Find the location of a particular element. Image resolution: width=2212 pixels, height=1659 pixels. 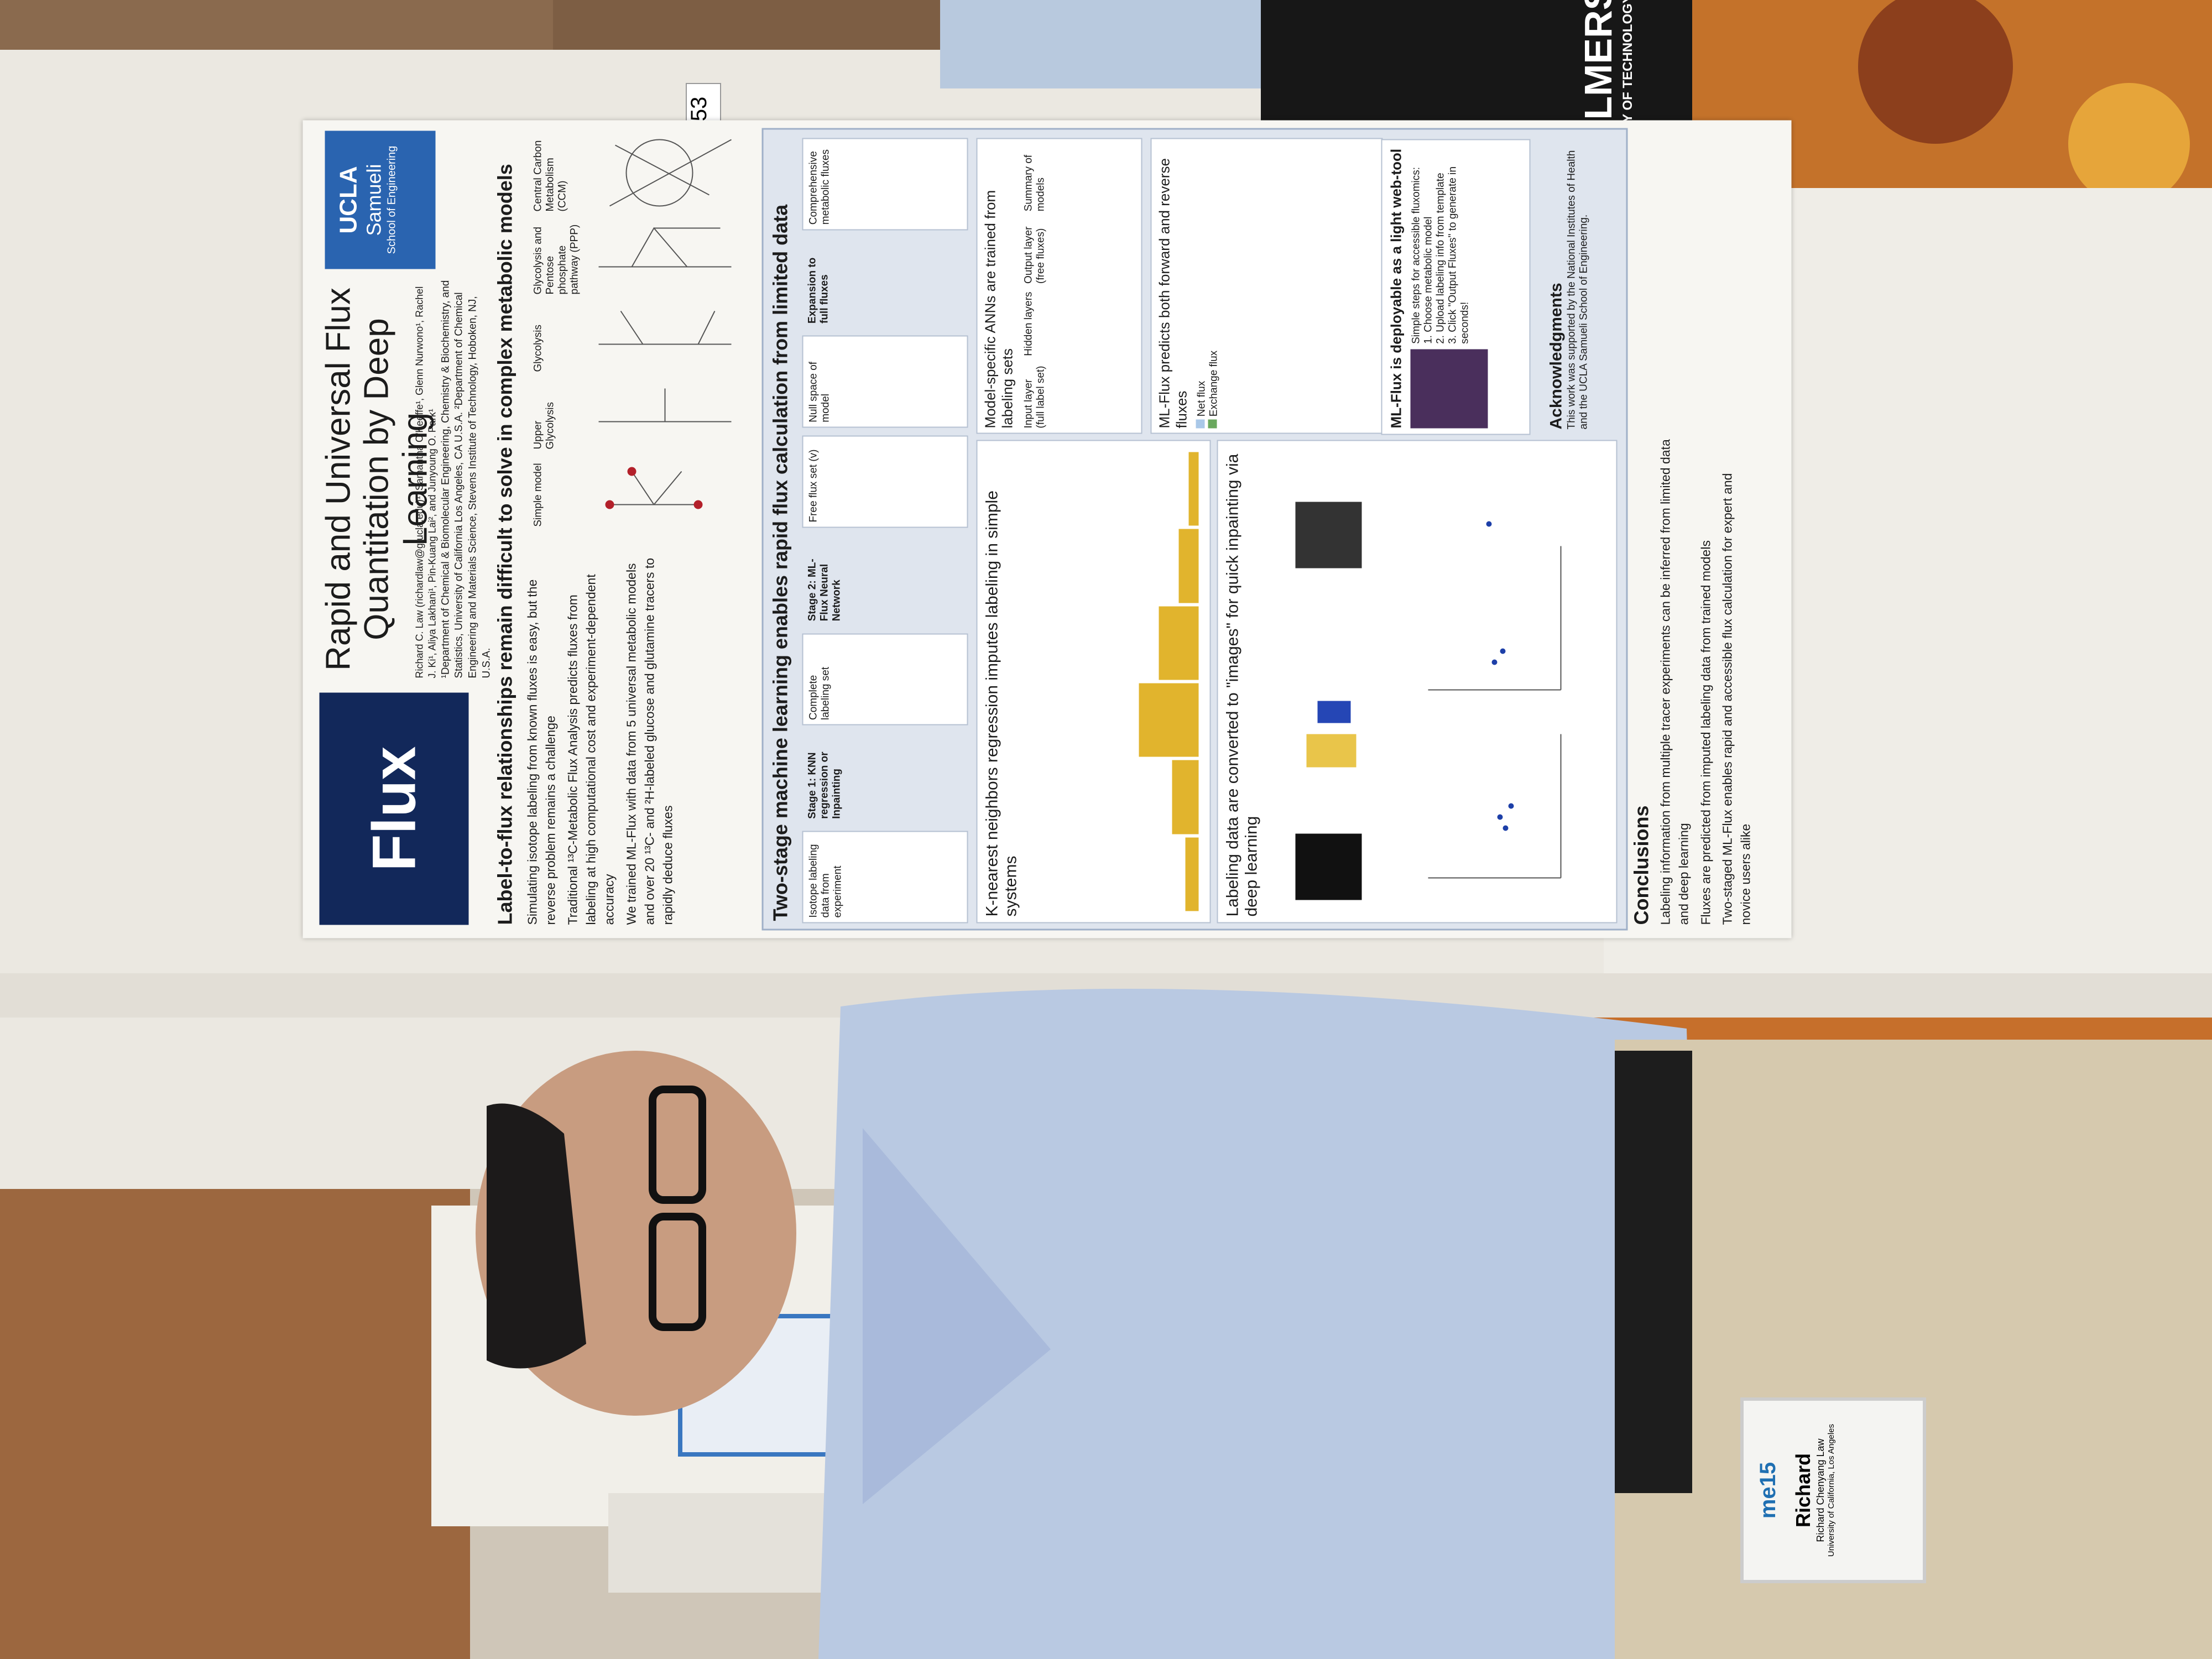

hair is located at coordinates (537, 1236).